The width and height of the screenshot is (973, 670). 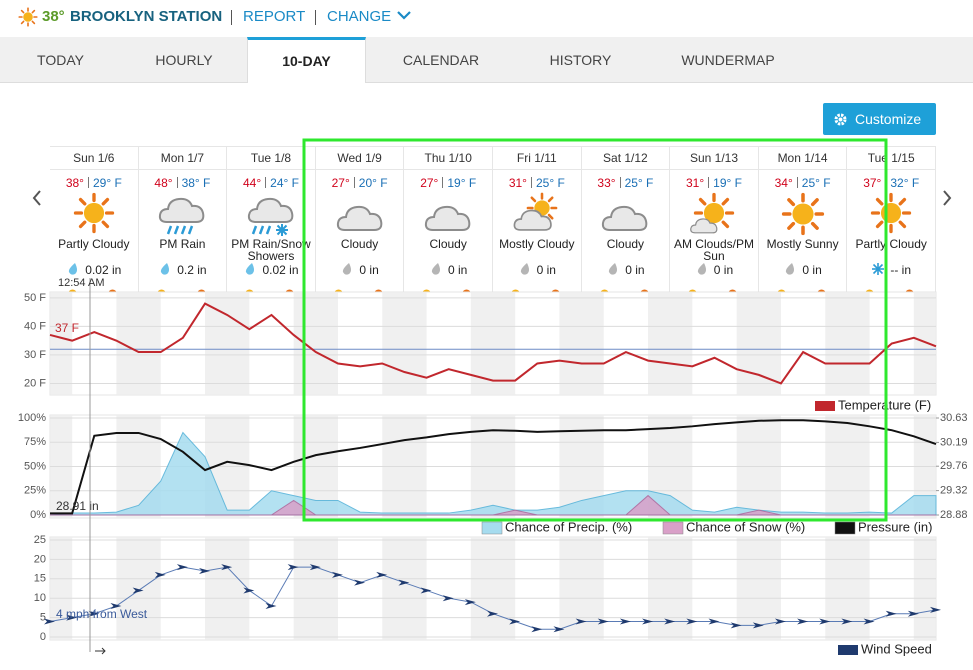 What do you see at coordinates (580, 60) in the screenshot?
I see `tab: HISTORY` at bounding box center [580, 60].